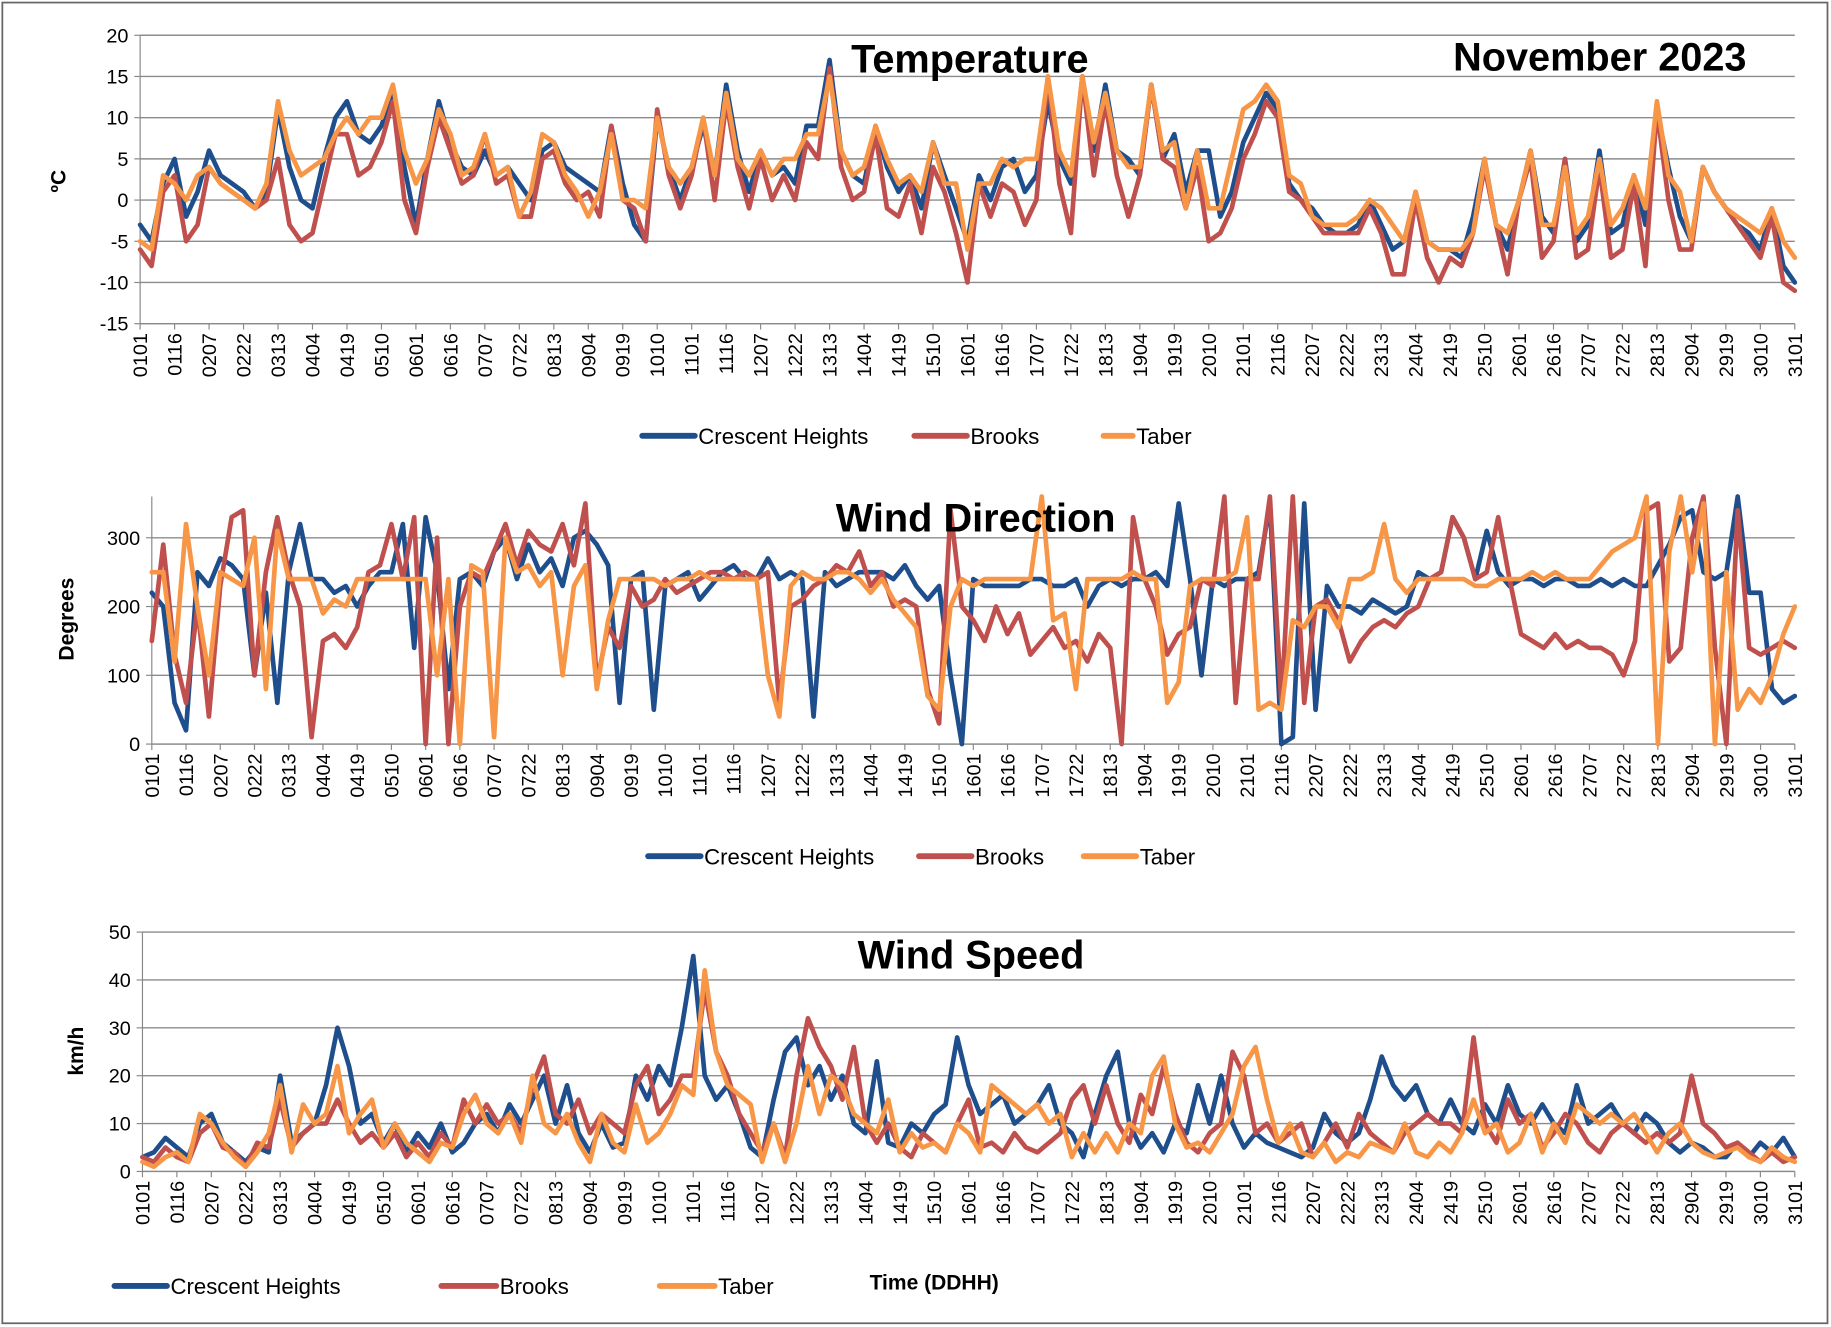 This screenshot has height=1327, width=1831. What do you see at coordinates (1176, 1203) in the screenshot?
I see `x-tick-label: 1919` at bounding box center [1176, 1203].